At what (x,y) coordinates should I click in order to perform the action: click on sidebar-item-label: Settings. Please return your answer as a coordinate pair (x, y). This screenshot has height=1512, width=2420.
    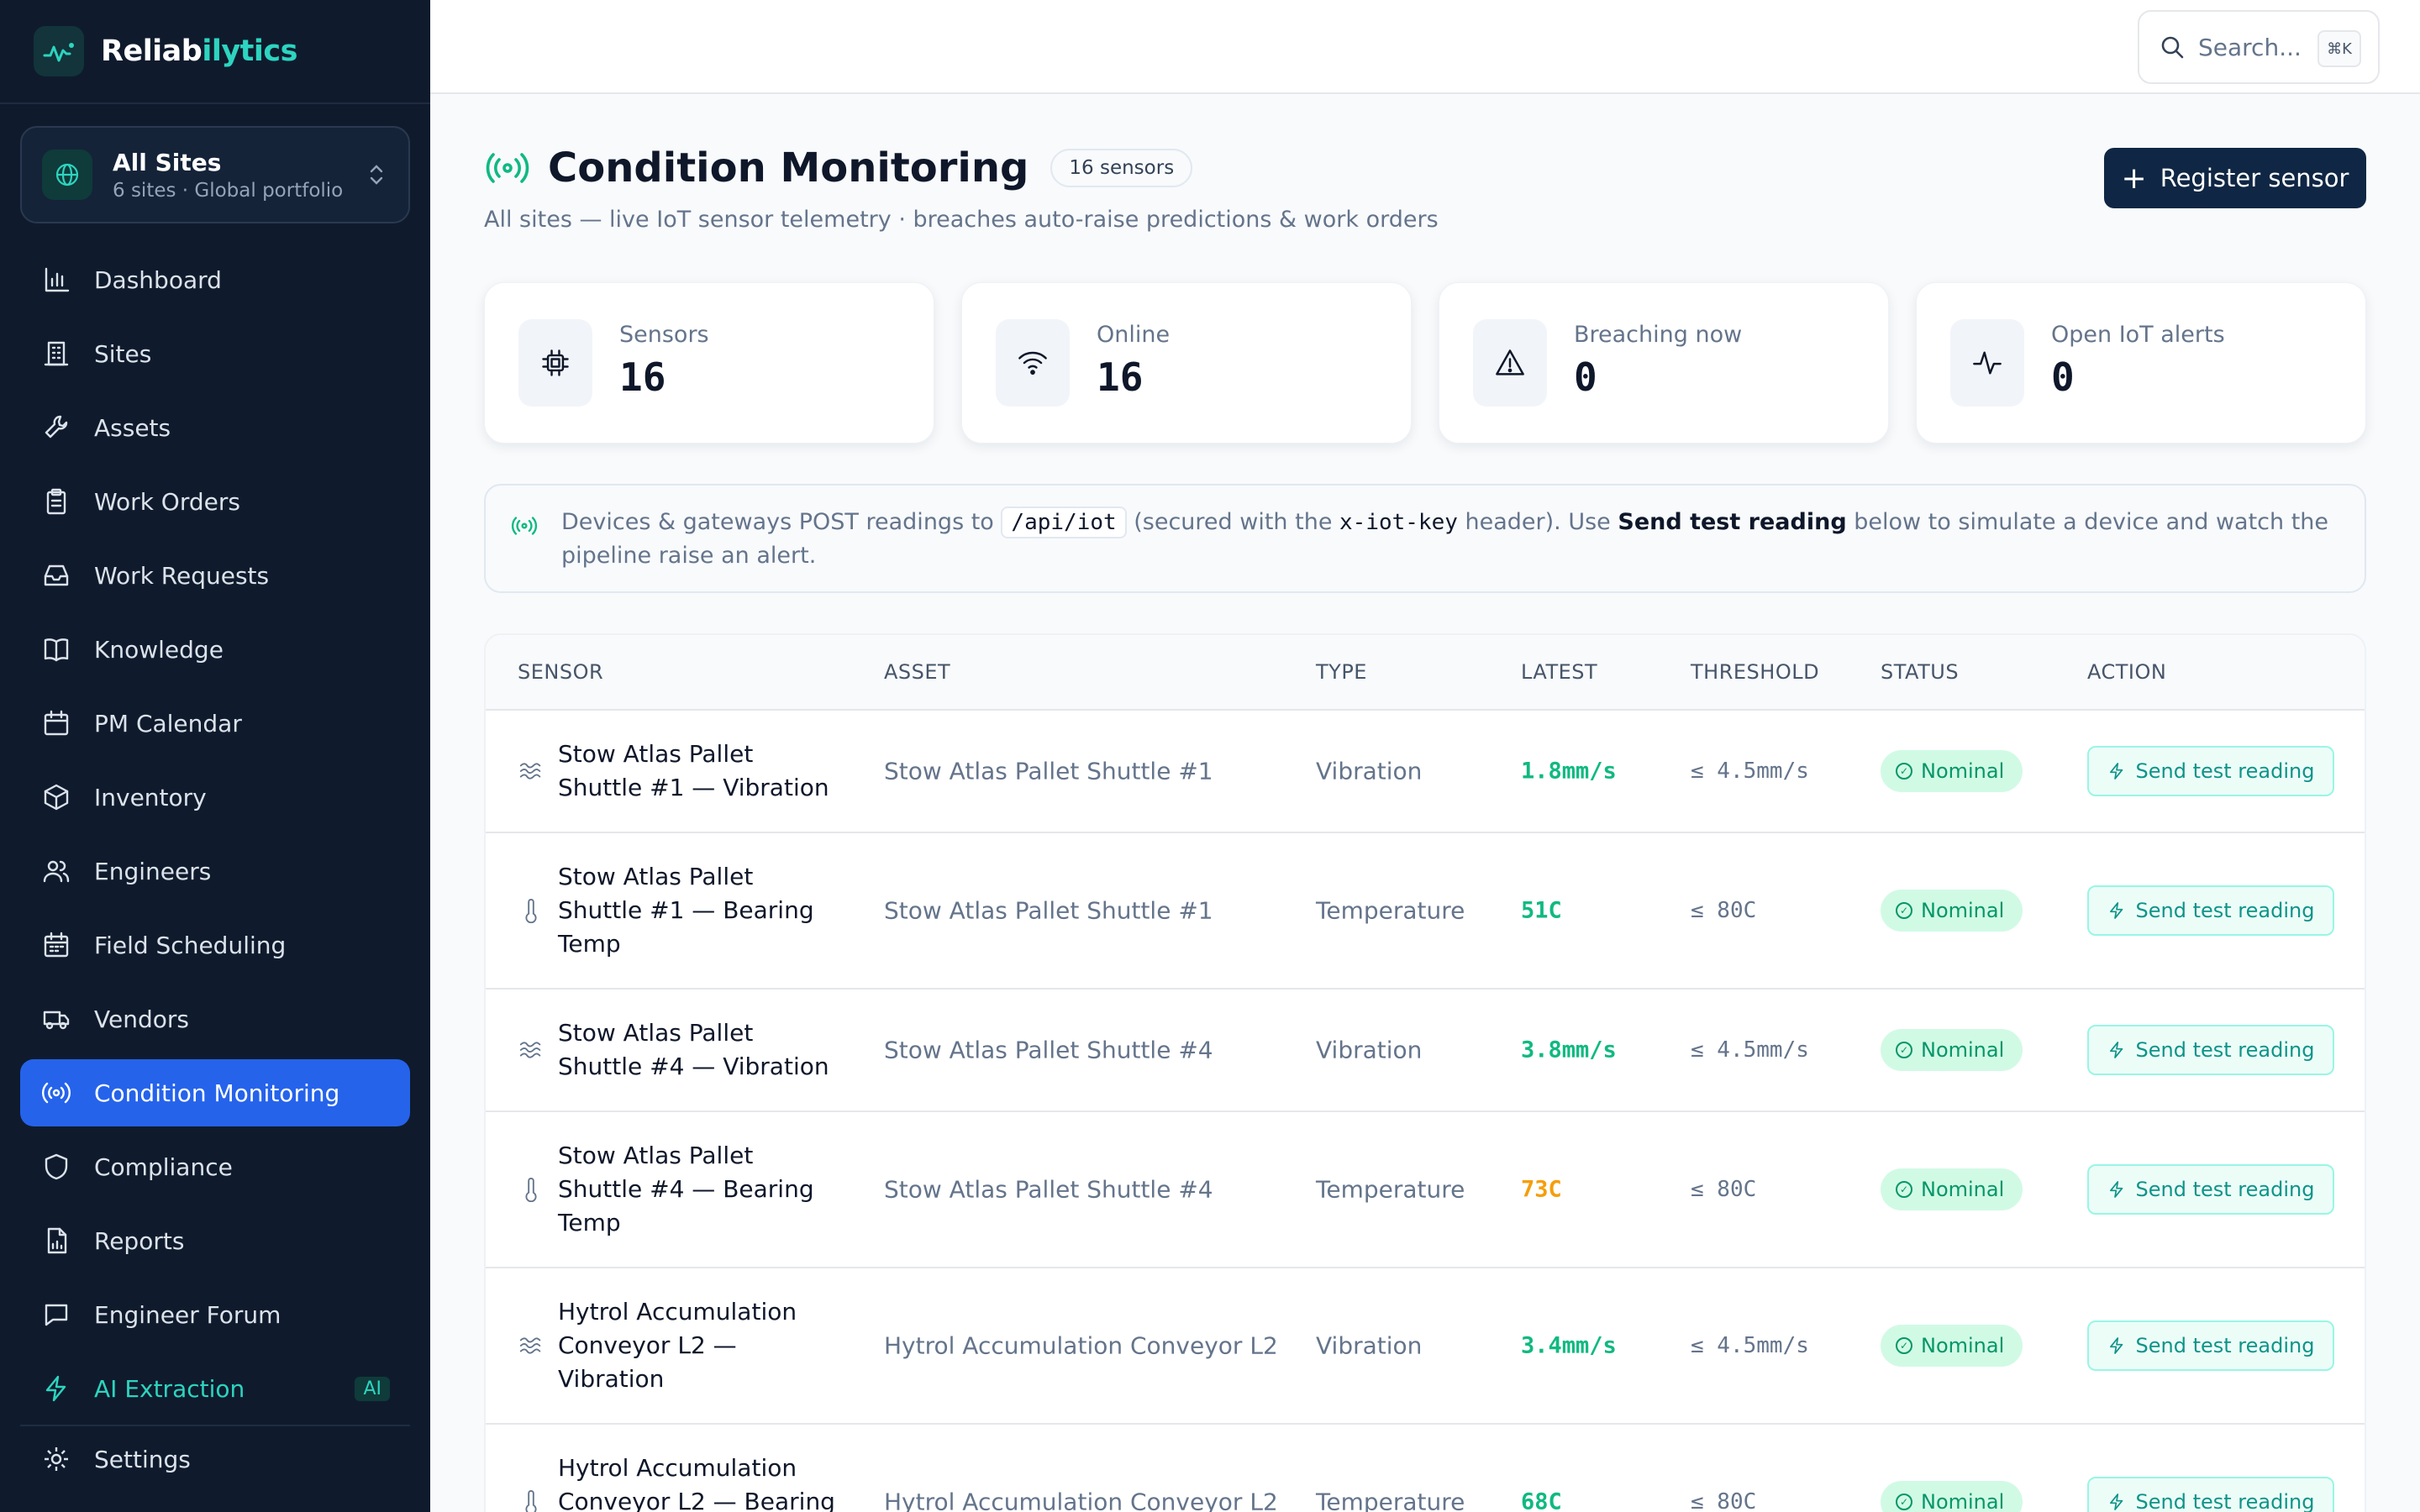
    Looking at the image, I should click on (142, 1459).